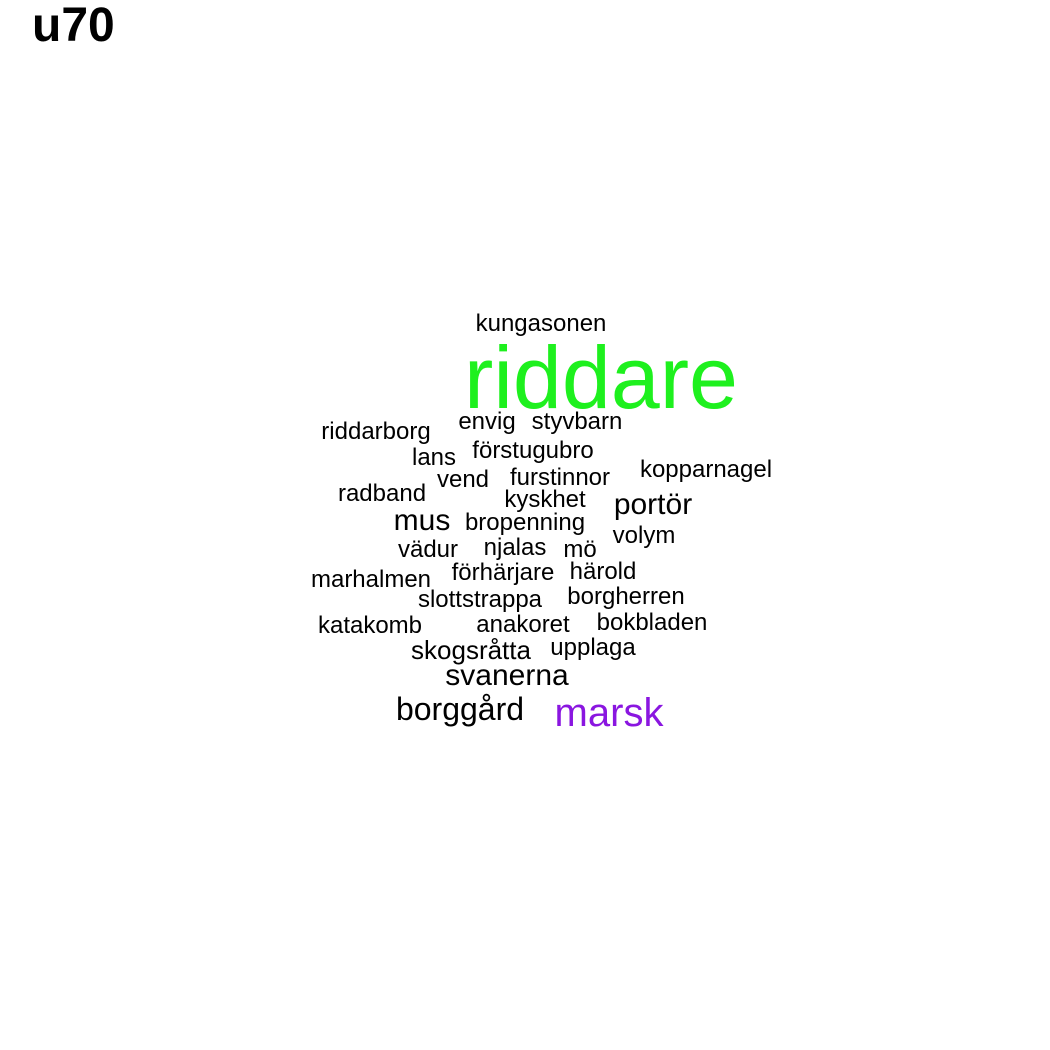 The width and height of the screenshot is (1050, 1050). What do you see at coordinates (371, 579) in the screenshot?
I see `cloud-word: marhalmen` at bounding box center [371, 579].